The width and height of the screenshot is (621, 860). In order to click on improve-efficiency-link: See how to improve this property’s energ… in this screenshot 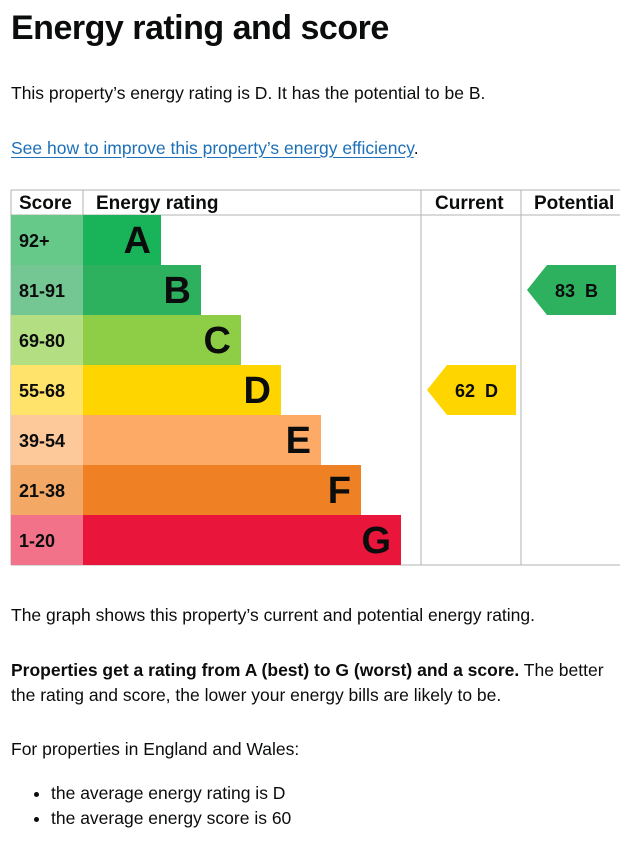, I will do `click(212, 148)`.